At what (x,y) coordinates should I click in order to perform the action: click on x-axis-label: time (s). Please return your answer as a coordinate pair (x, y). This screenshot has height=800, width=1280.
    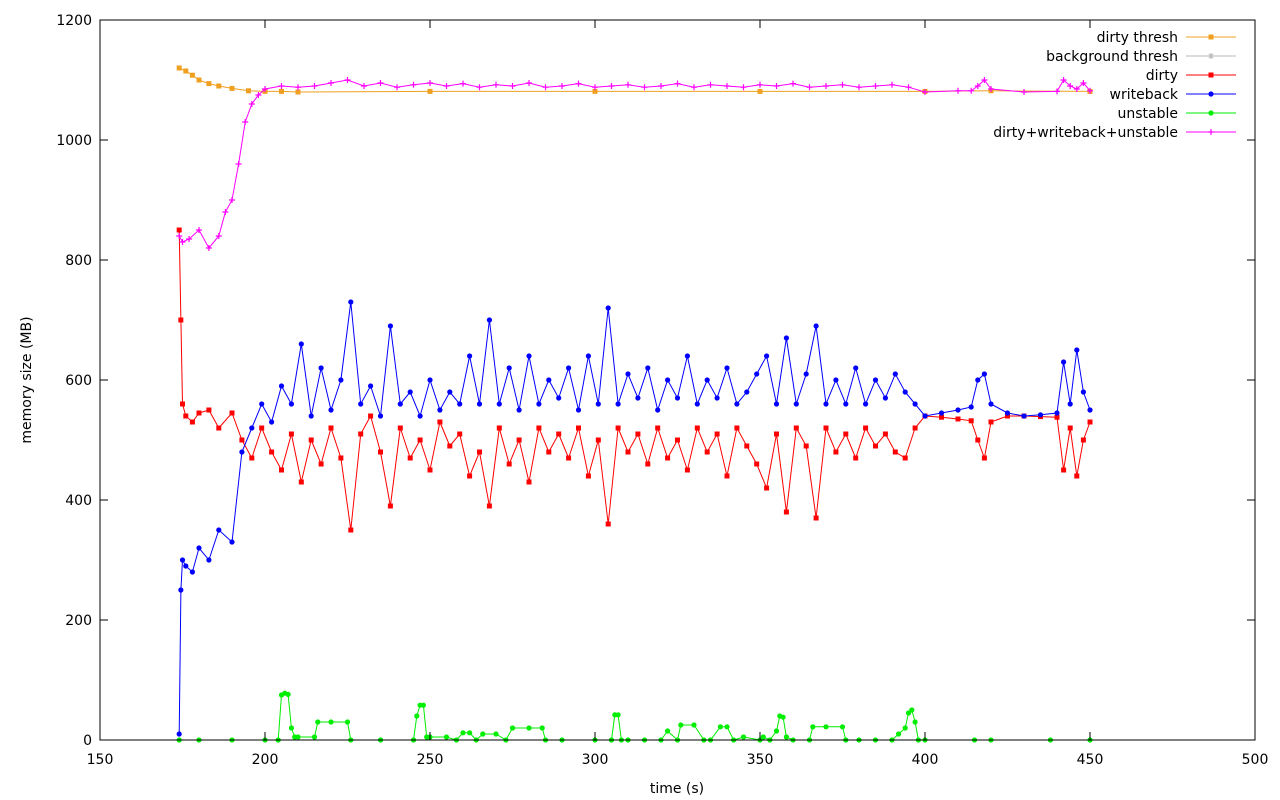
    Looking at the image, I should click on (677, 789).